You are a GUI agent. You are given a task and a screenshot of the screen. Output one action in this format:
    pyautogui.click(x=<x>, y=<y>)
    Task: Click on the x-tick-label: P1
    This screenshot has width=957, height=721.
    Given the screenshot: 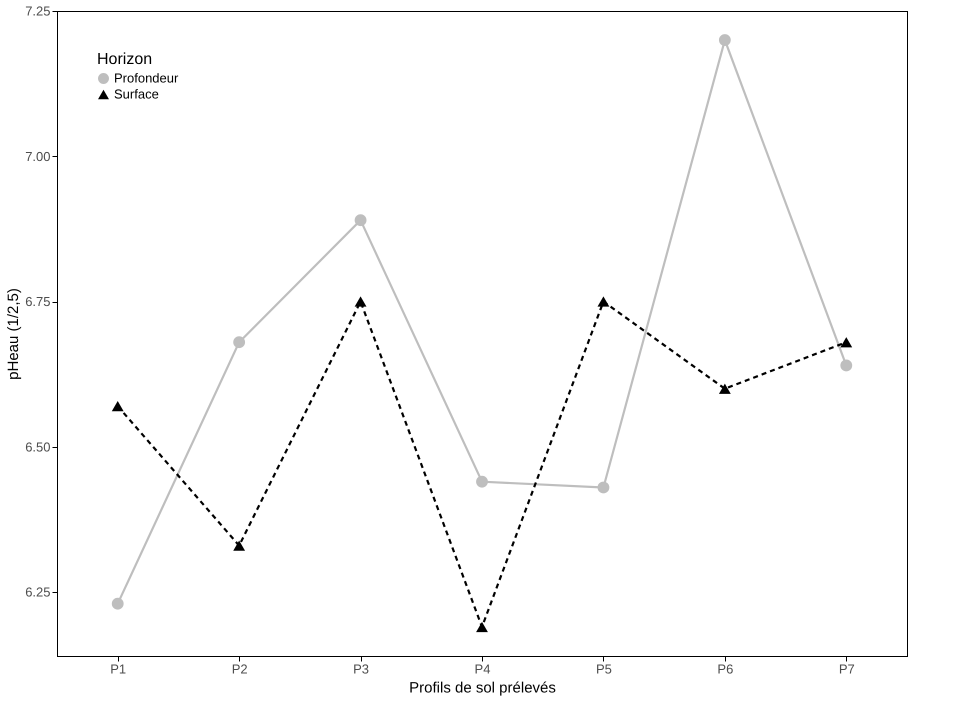 What is the action you would take?
    pyautogui.click(x=118, y=669)
    